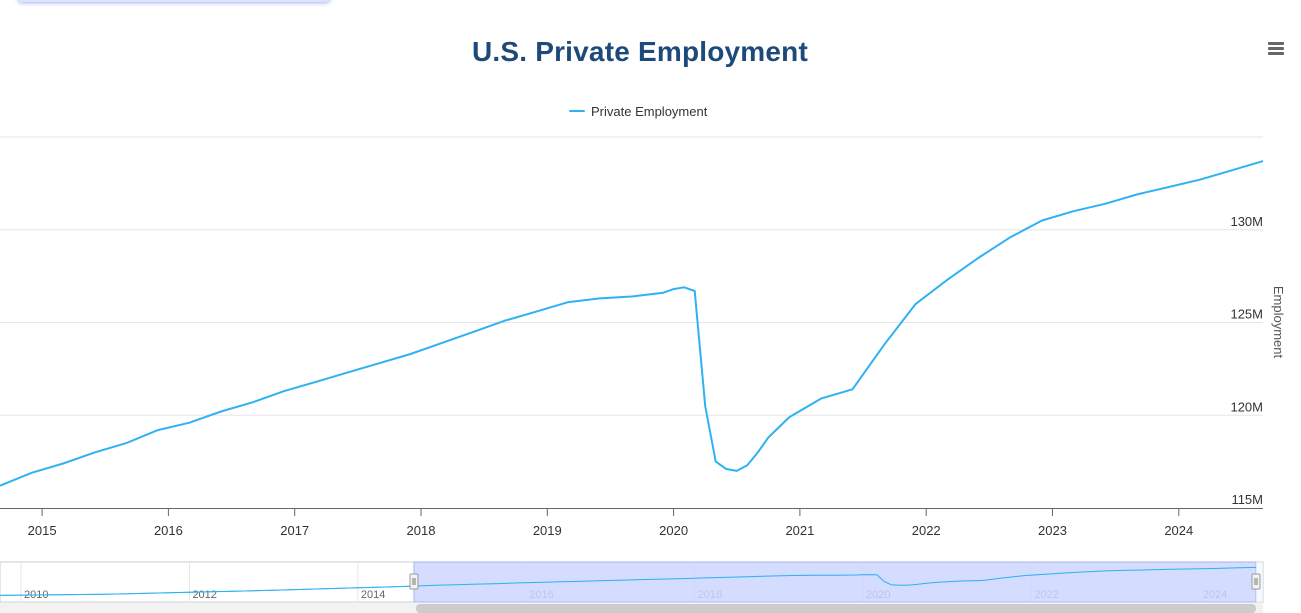 This screenshot has width=1301, height=613. I want to click on x-tick-label: 2021, so click(799, 530).